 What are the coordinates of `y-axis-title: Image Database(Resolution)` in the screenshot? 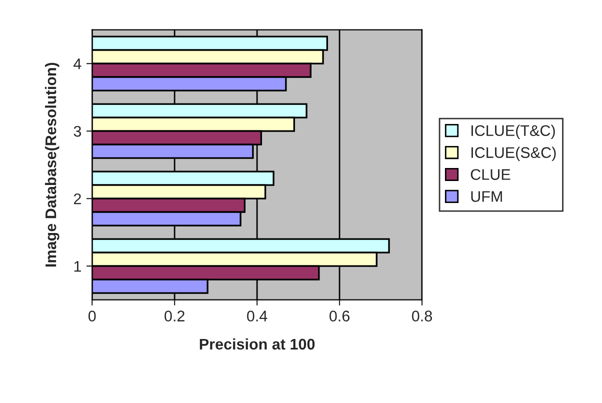 It's located at (52, 164).